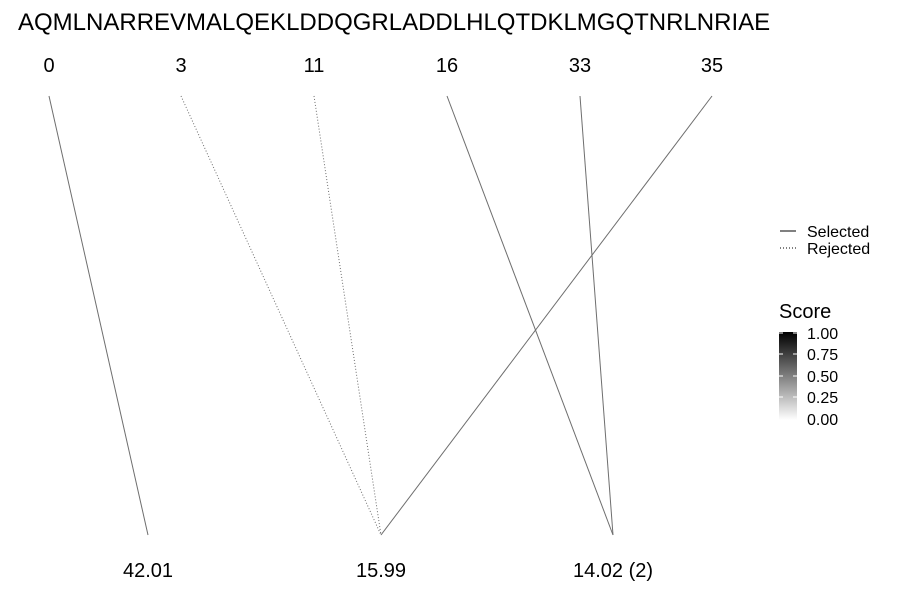  Describe the element at coordinates (822, 377) in the screenshot. I see `colorbar-tick-label: 0.50` at that location.